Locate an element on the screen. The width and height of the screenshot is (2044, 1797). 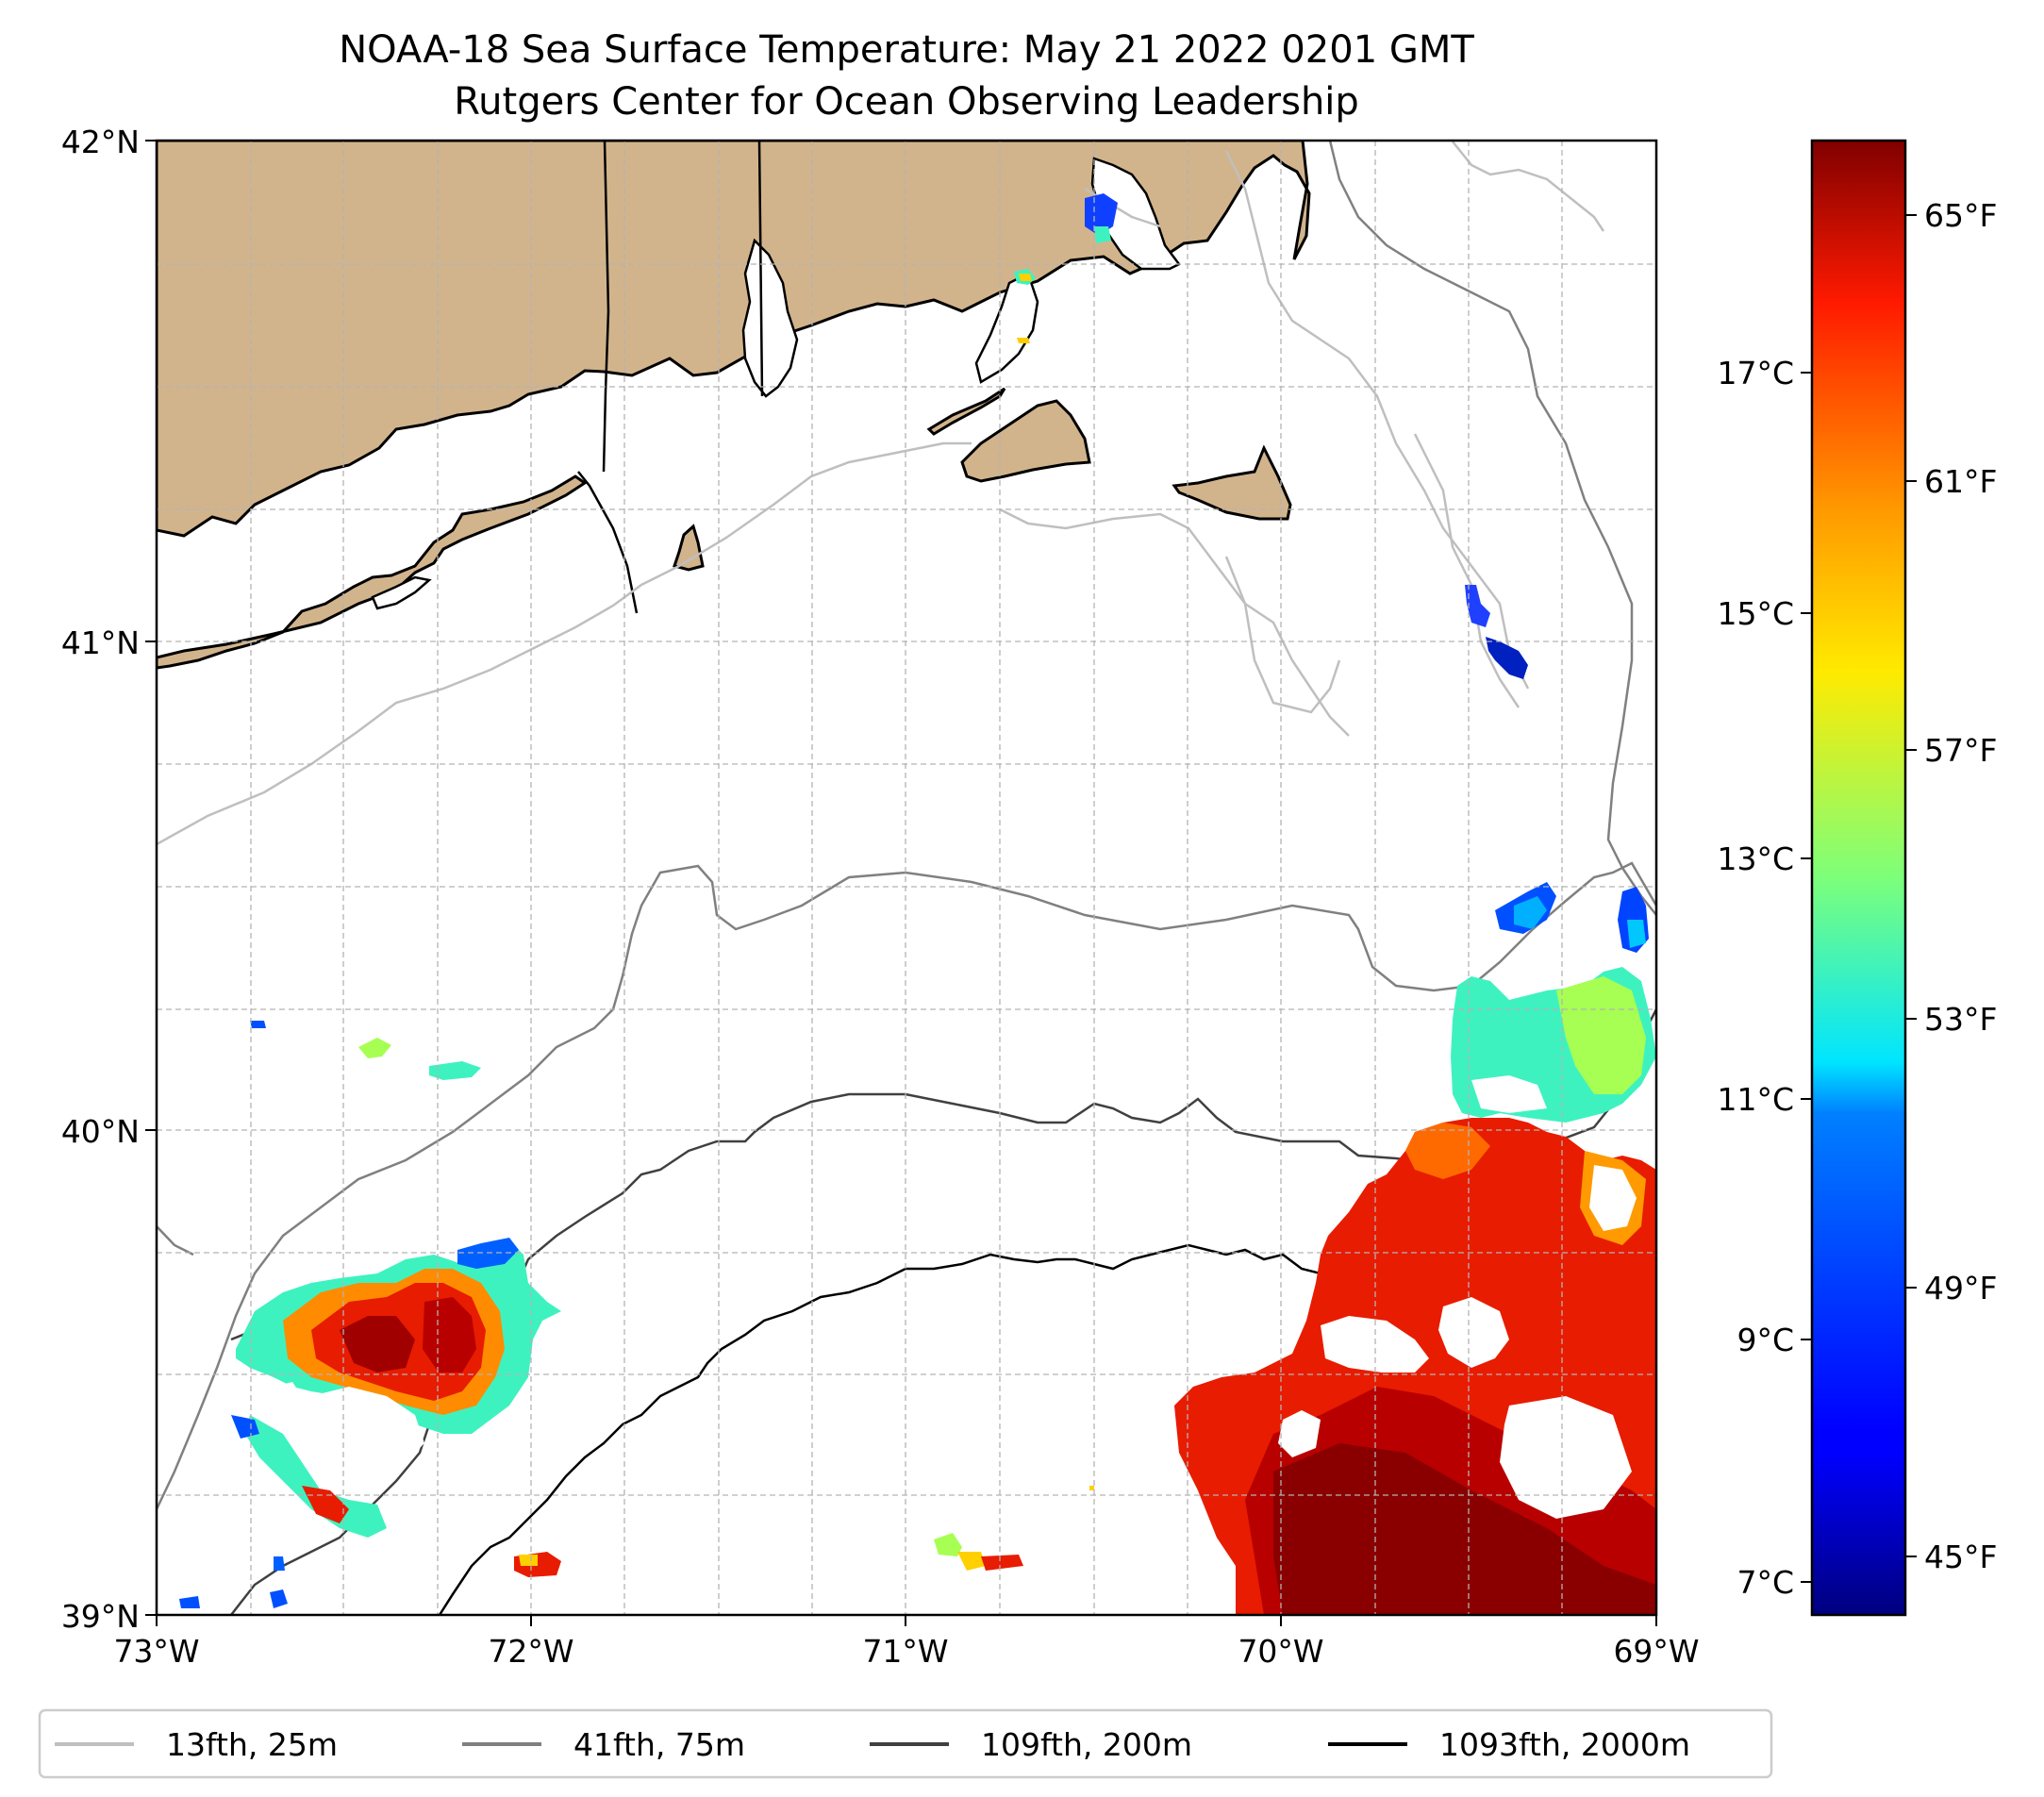
mainland-coast is located at coordinates (734, 339).